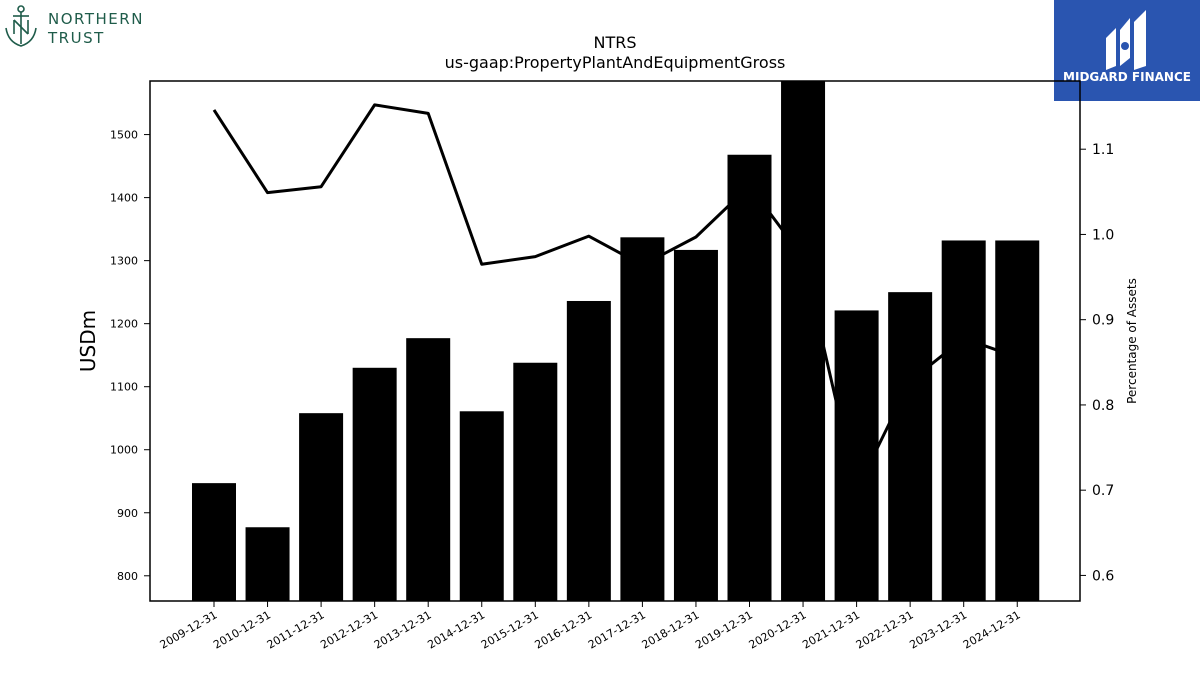 The image size is (1200, 675). Describe the element at coordinates (130, 356) in the screenshot. I see `y-axis-left: 800 900 1000 1100 1200 1300 1400 1500` at that location.